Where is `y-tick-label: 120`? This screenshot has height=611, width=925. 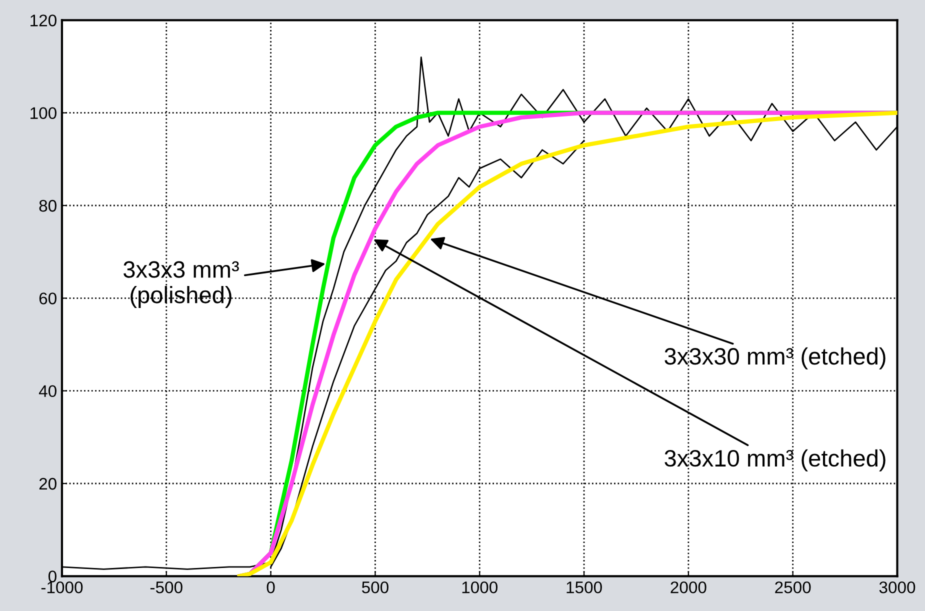
y-tick-label: 120 is located at coordinates (43, 20).